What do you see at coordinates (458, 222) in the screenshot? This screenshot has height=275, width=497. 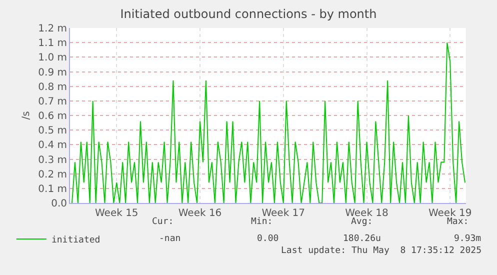 I see `text: Max:` at bounding box center [458, 222].